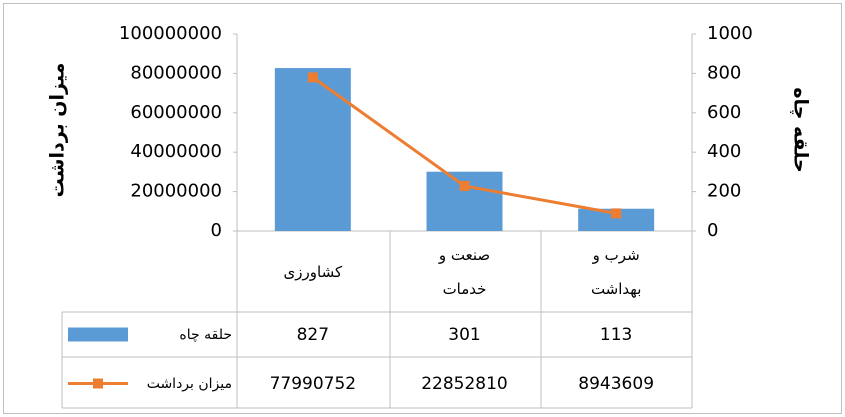 Image resolution: width=845 pixels, height=417 pixels. I want to click on y2-tick-label: 200, so click(724, 191).